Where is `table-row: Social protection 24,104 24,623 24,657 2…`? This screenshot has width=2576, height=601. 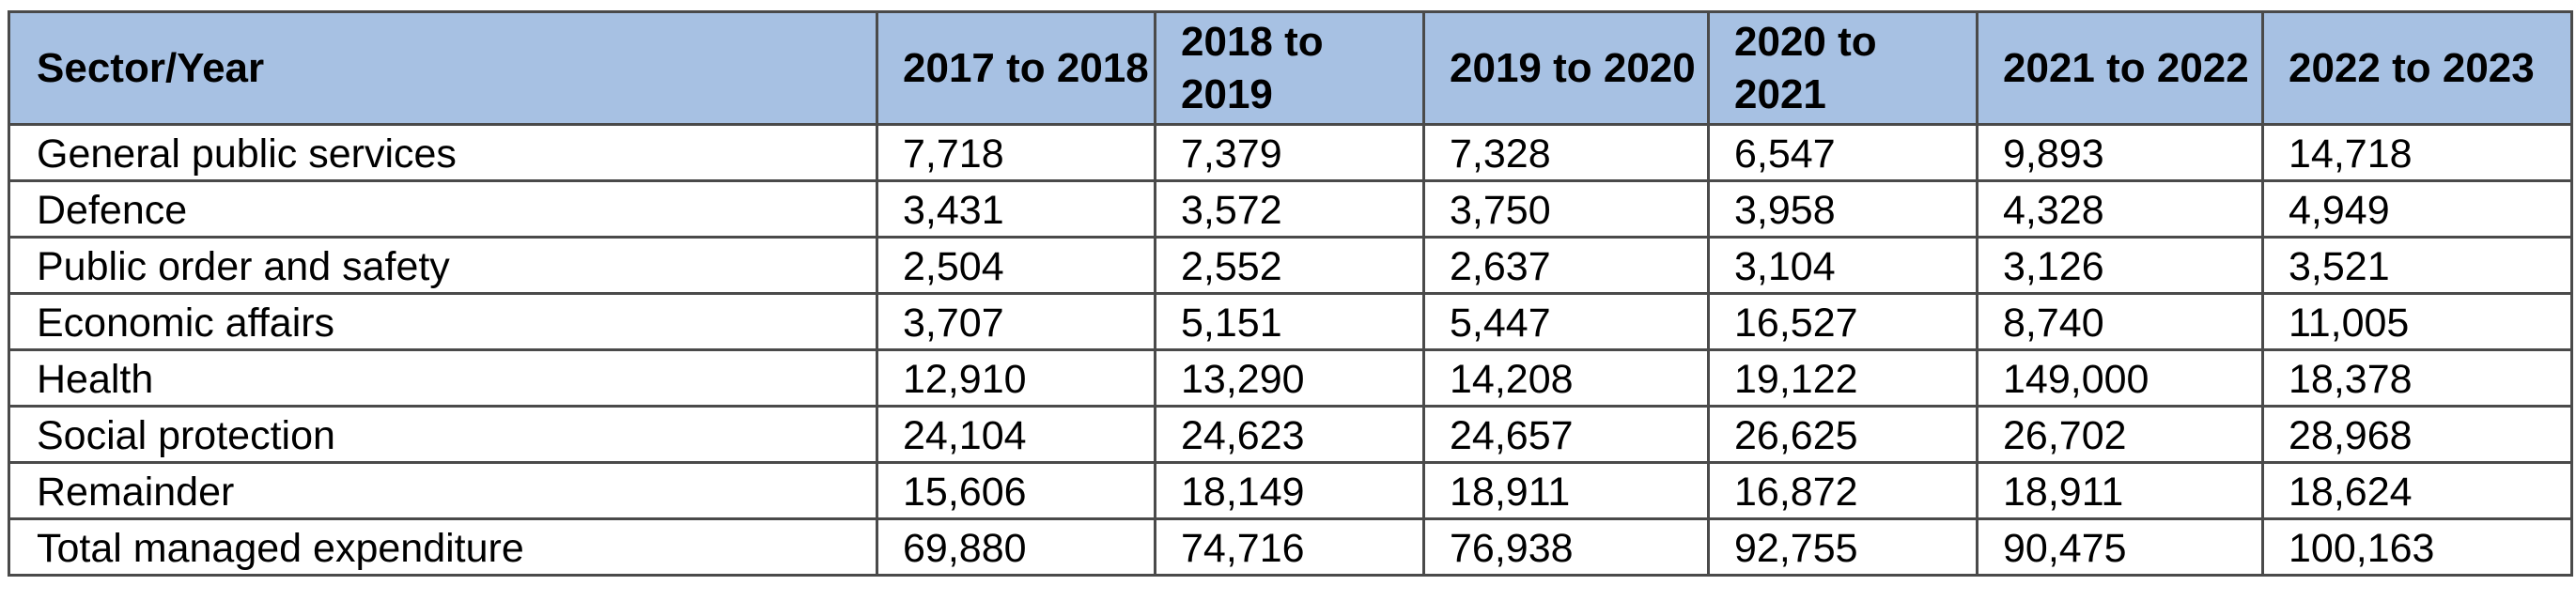 table-row: Social protection 24,104 24,623 24,657 2… is located at coordinates (1290, 434).